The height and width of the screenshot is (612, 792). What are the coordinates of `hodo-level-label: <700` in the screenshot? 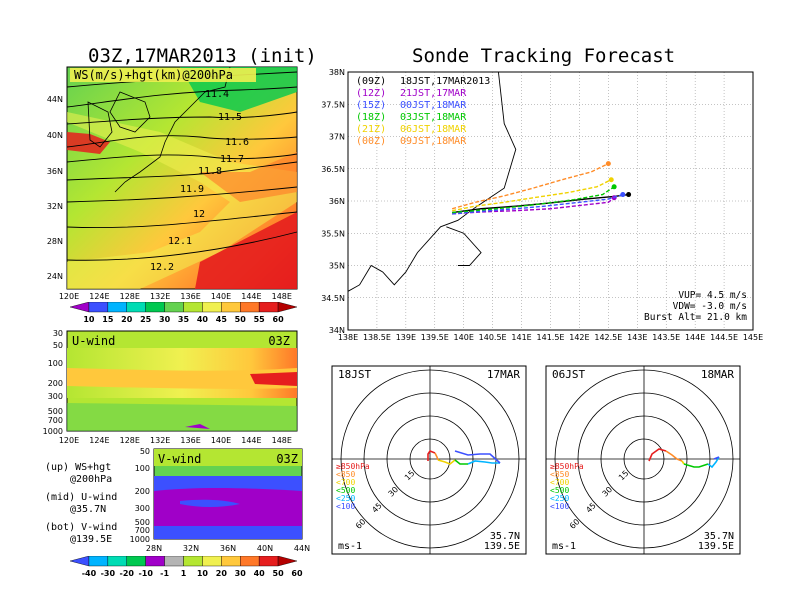 It's located at (559, 482).